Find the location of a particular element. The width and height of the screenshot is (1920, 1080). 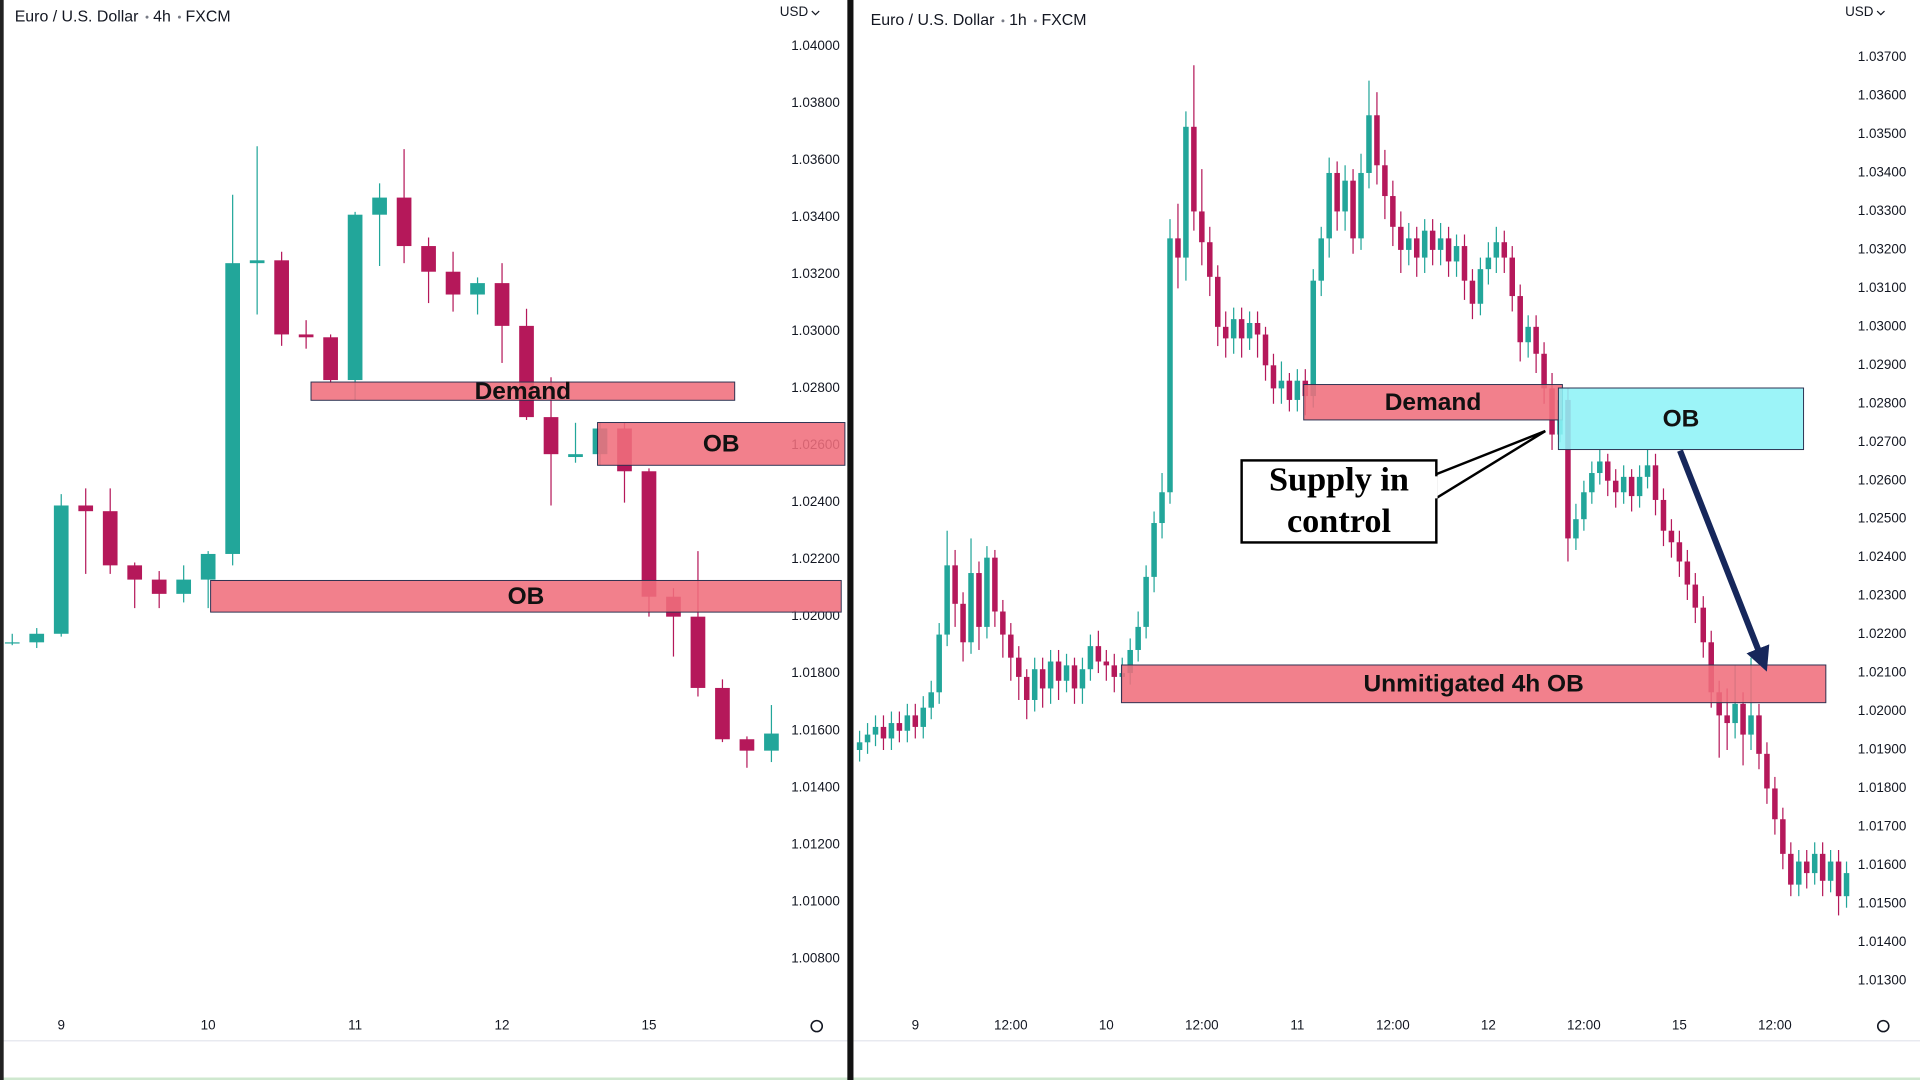

zone-label: Demand is located at coordinates (523, 391).